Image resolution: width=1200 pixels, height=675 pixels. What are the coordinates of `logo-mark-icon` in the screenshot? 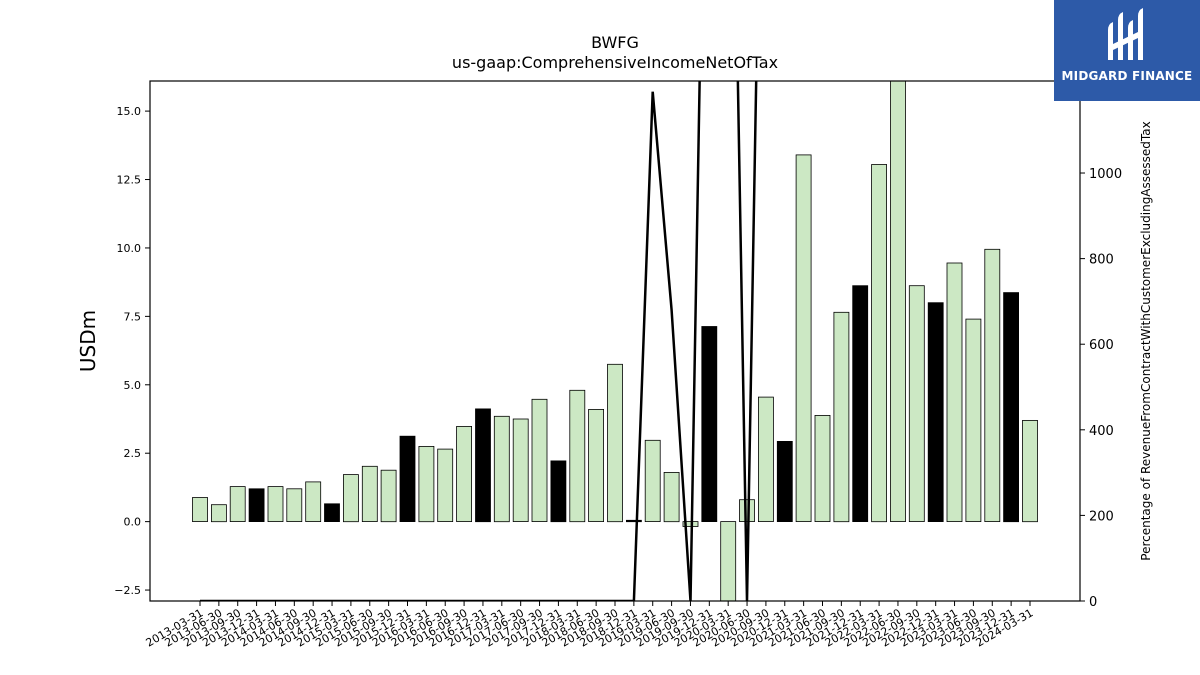 It's located at (1125, 34).